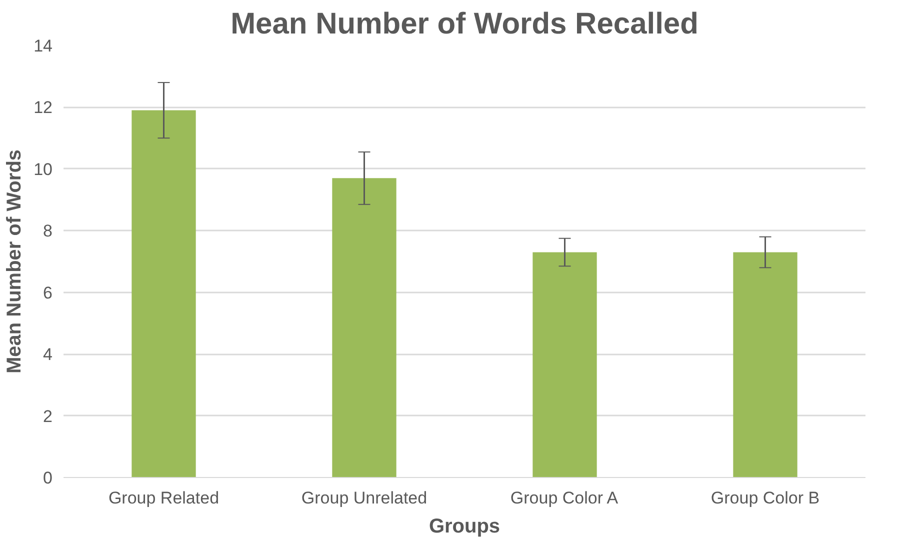 Image resolution: width=901 pixels, height=546 pixels. Describe the element at coordinates (464, 527) in the screenshot. I see `x-axis-title: Groups` at that location.